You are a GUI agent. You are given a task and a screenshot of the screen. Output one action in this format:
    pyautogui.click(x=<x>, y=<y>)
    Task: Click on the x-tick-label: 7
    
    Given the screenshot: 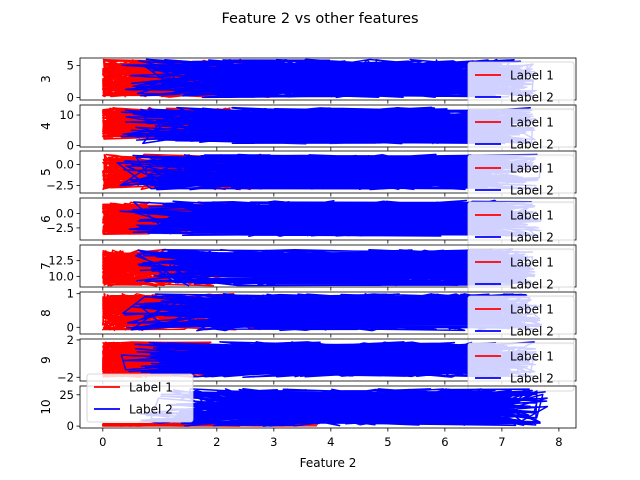 What is the action you would take?
    pyautogui.click(x=501, y=442)
    